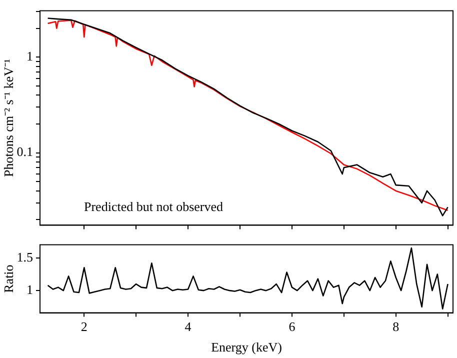 The image size is (457, 358). Describe the element at coordinates (188, 326) in the screenshot. I see `x-tick-label: 4` at that location.